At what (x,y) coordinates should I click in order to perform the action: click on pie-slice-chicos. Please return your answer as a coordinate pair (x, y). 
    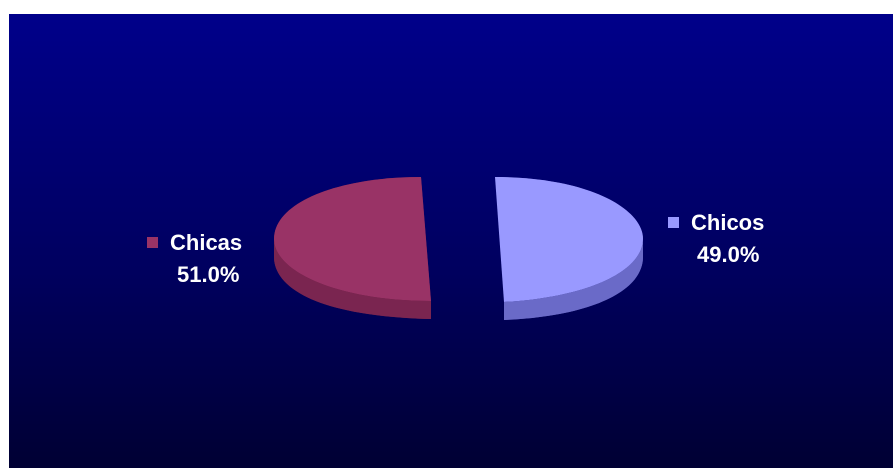
    Looking at the image, I should click on (569, 248).